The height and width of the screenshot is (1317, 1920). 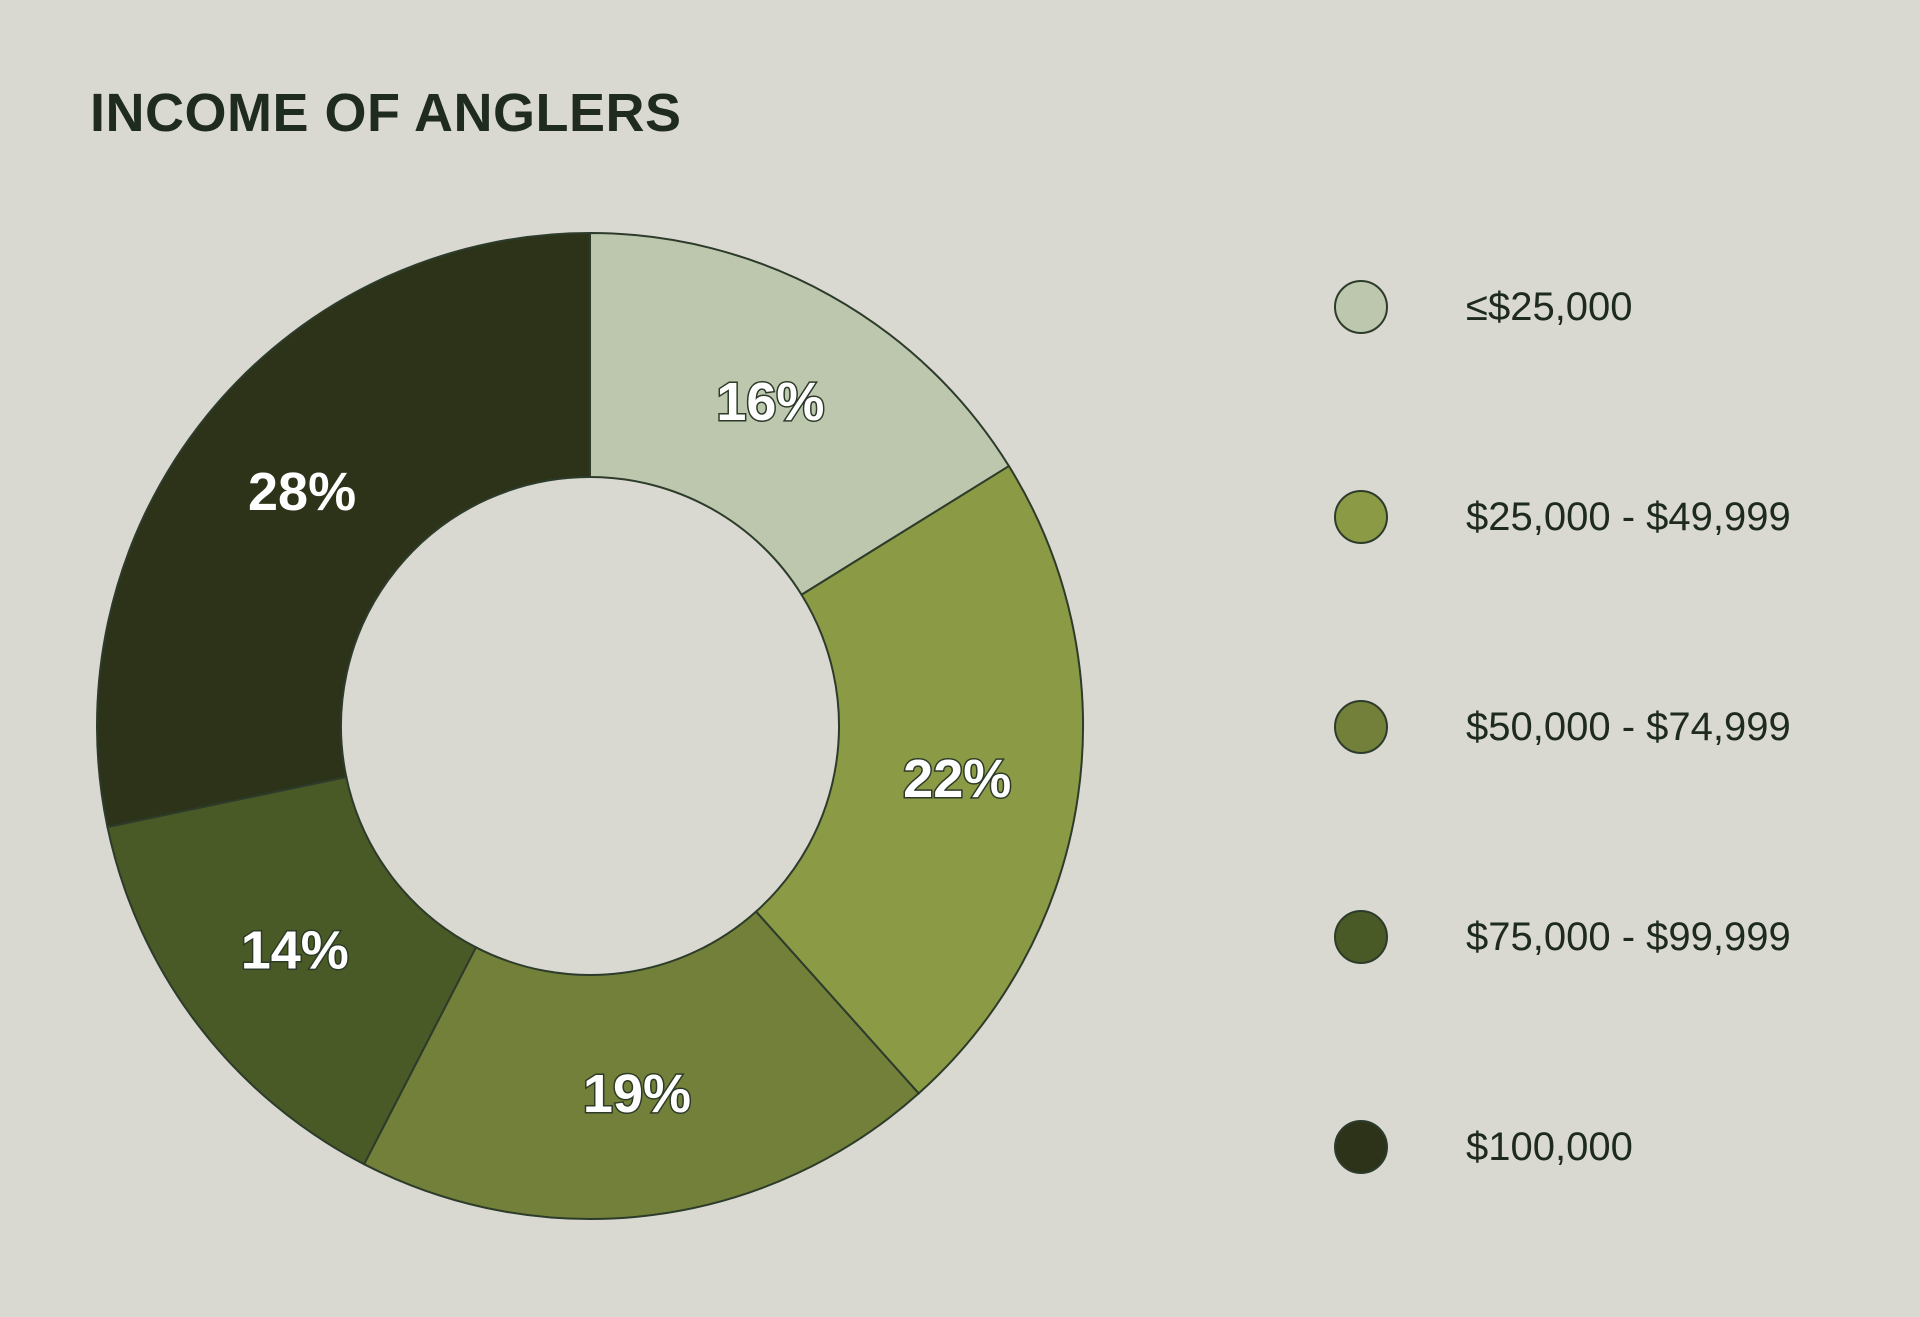 What do you see at coordinates (1549, 1147) in the screenshot?
I see `legend-label: $100,000` at bounding box center [1549, 1147].